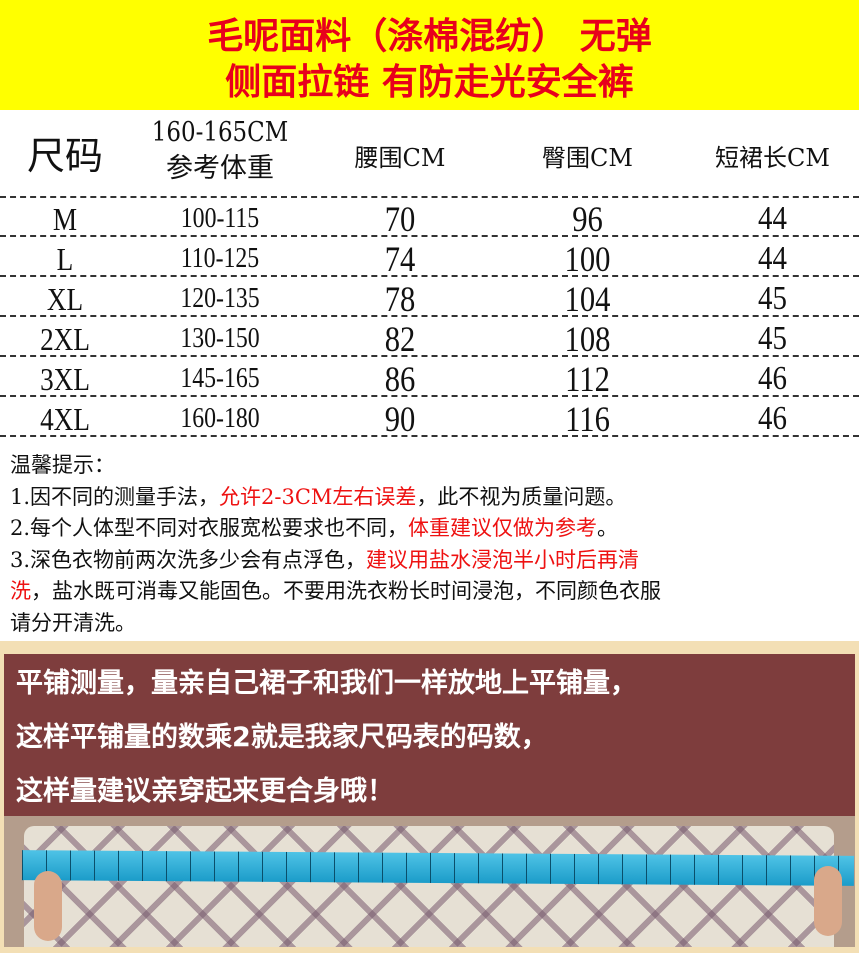 Image resolution: width=859 pixels, height=953 pixels. I want to click on measuring-photo, so click(429, 881).